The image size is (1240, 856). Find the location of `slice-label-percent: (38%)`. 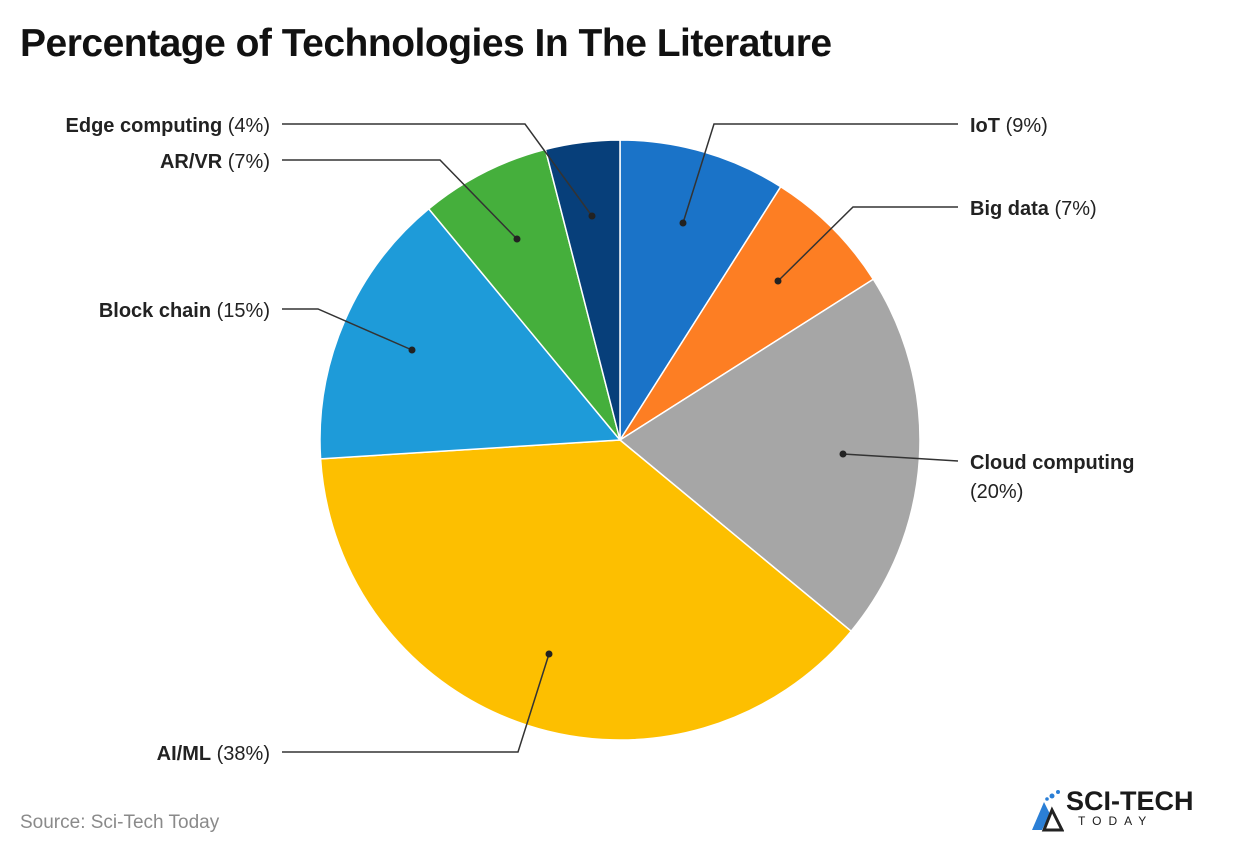

slice-label-percent: (38%) is located at coordinates (243, 754).